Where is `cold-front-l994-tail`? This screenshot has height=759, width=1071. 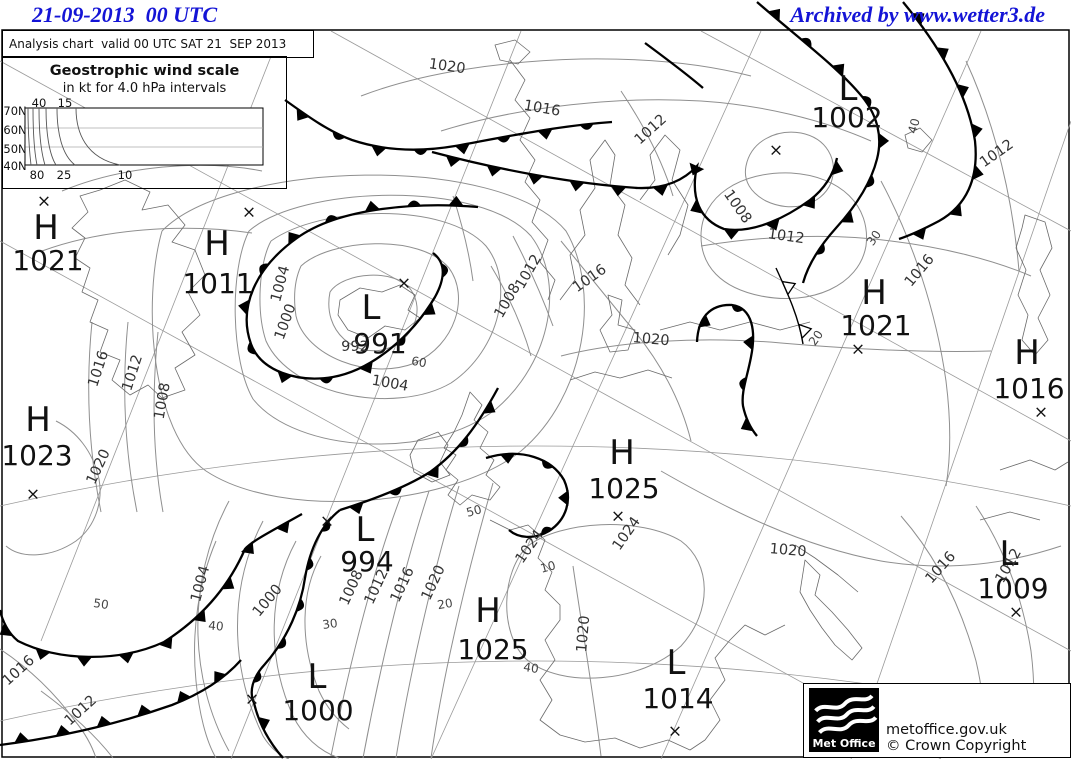 cold-front-l994-tail is located at coordinates (268, 730).